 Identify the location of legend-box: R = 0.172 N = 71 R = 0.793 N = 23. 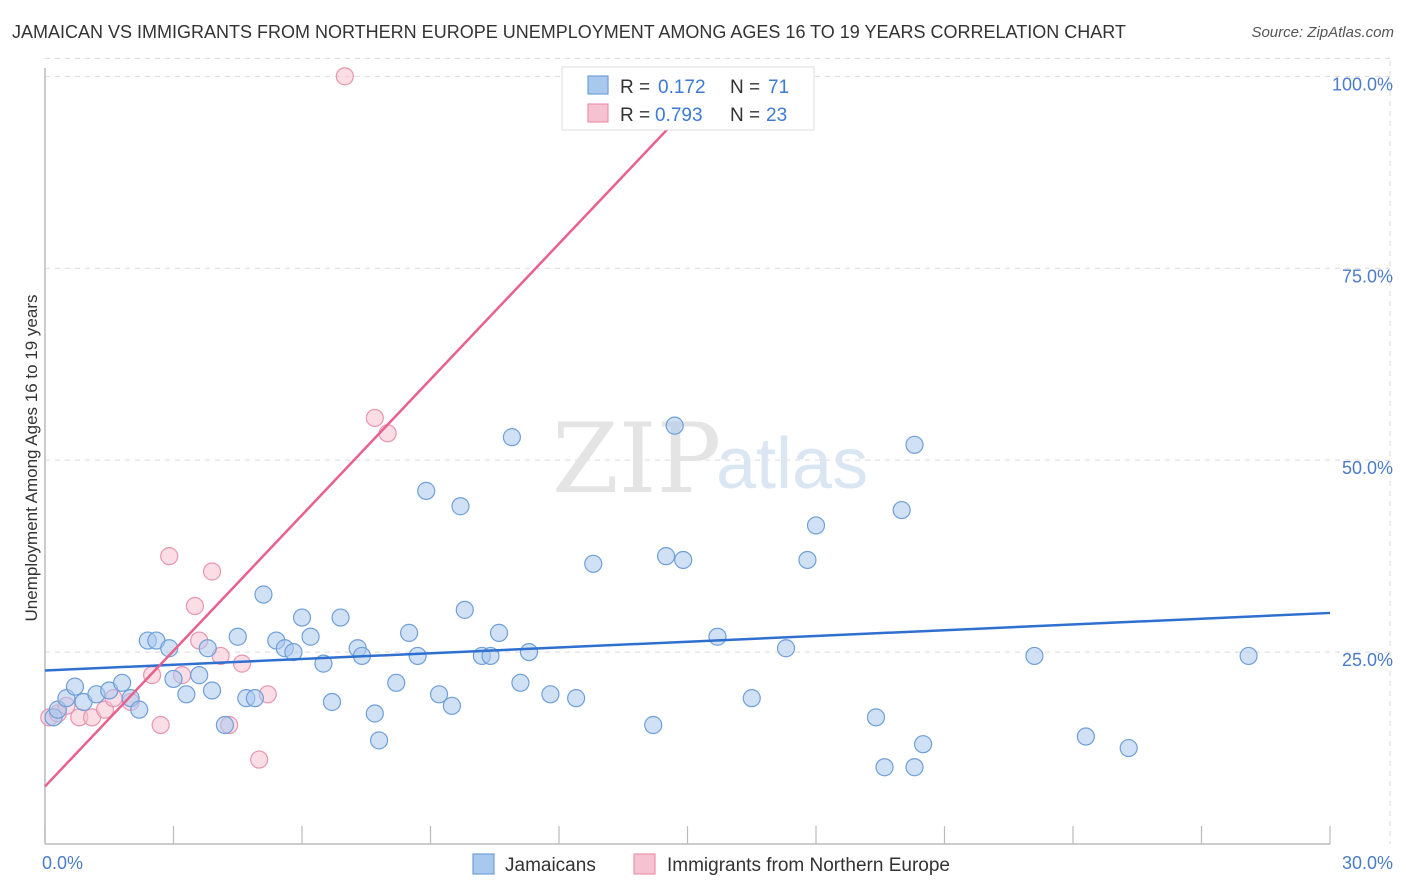
(688, 98).